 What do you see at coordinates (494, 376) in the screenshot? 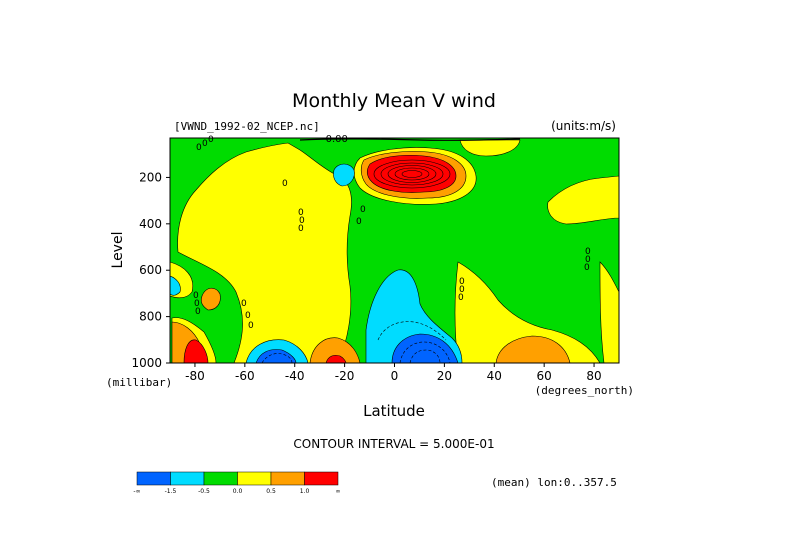
I see `x-tick-label: 40` at bounding box center [494, 376].